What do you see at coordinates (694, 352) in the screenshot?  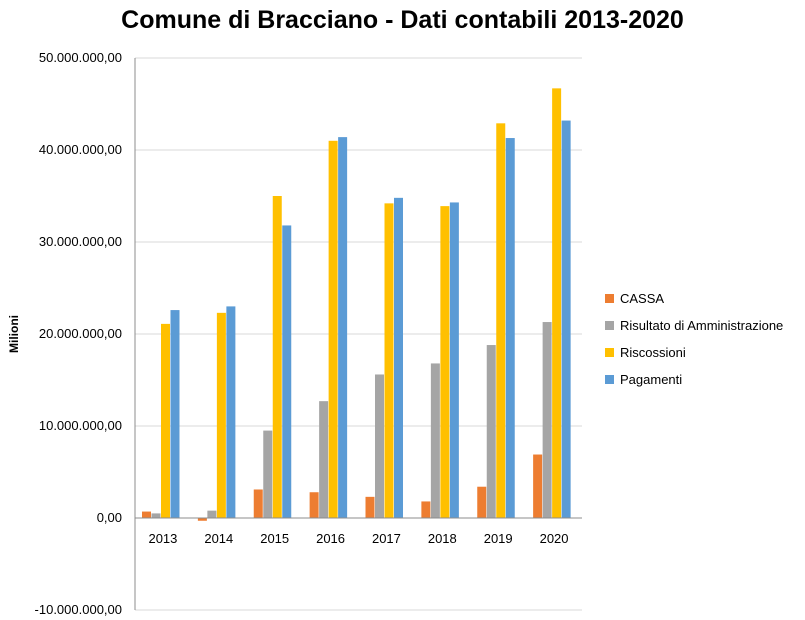 I see `legend-item: Riscossioni` at bounding box center [694, 352].